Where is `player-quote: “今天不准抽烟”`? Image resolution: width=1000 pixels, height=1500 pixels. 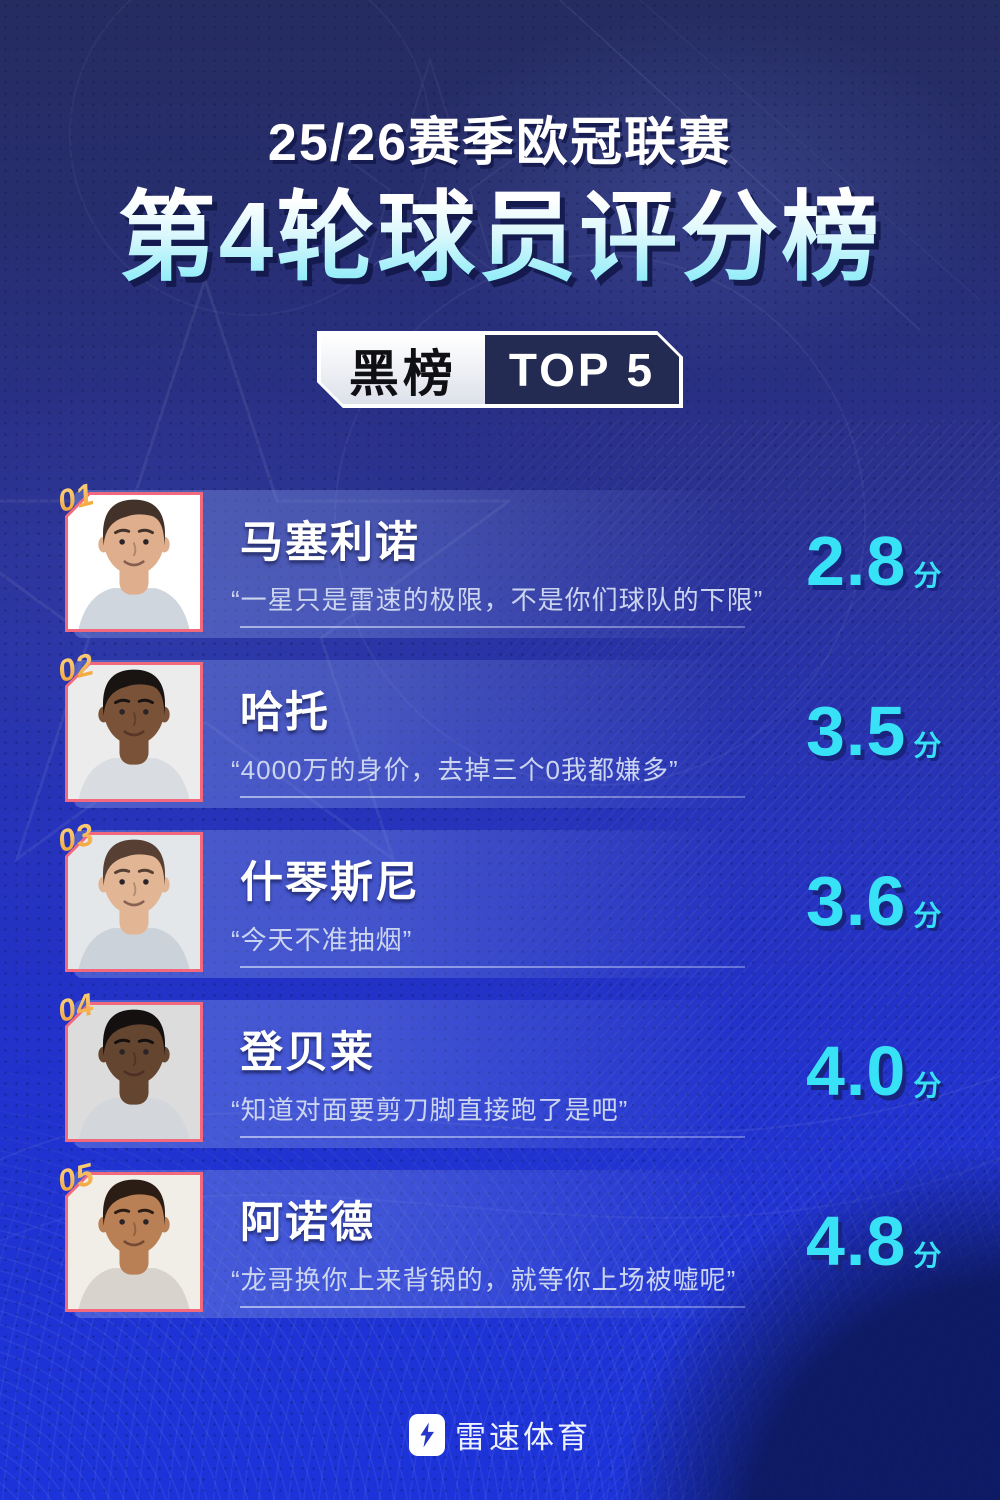
player-quote: “今天不准抽烟” is located at coordinates (322, 940).